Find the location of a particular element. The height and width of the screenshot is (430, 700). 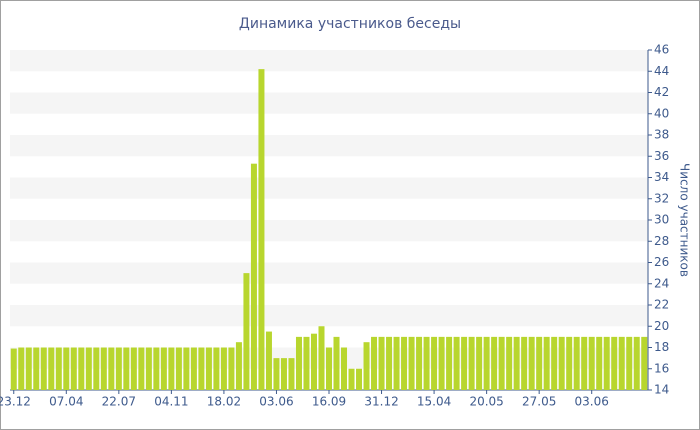

y-tick-label: 16 is located at coordinates (661, 368).